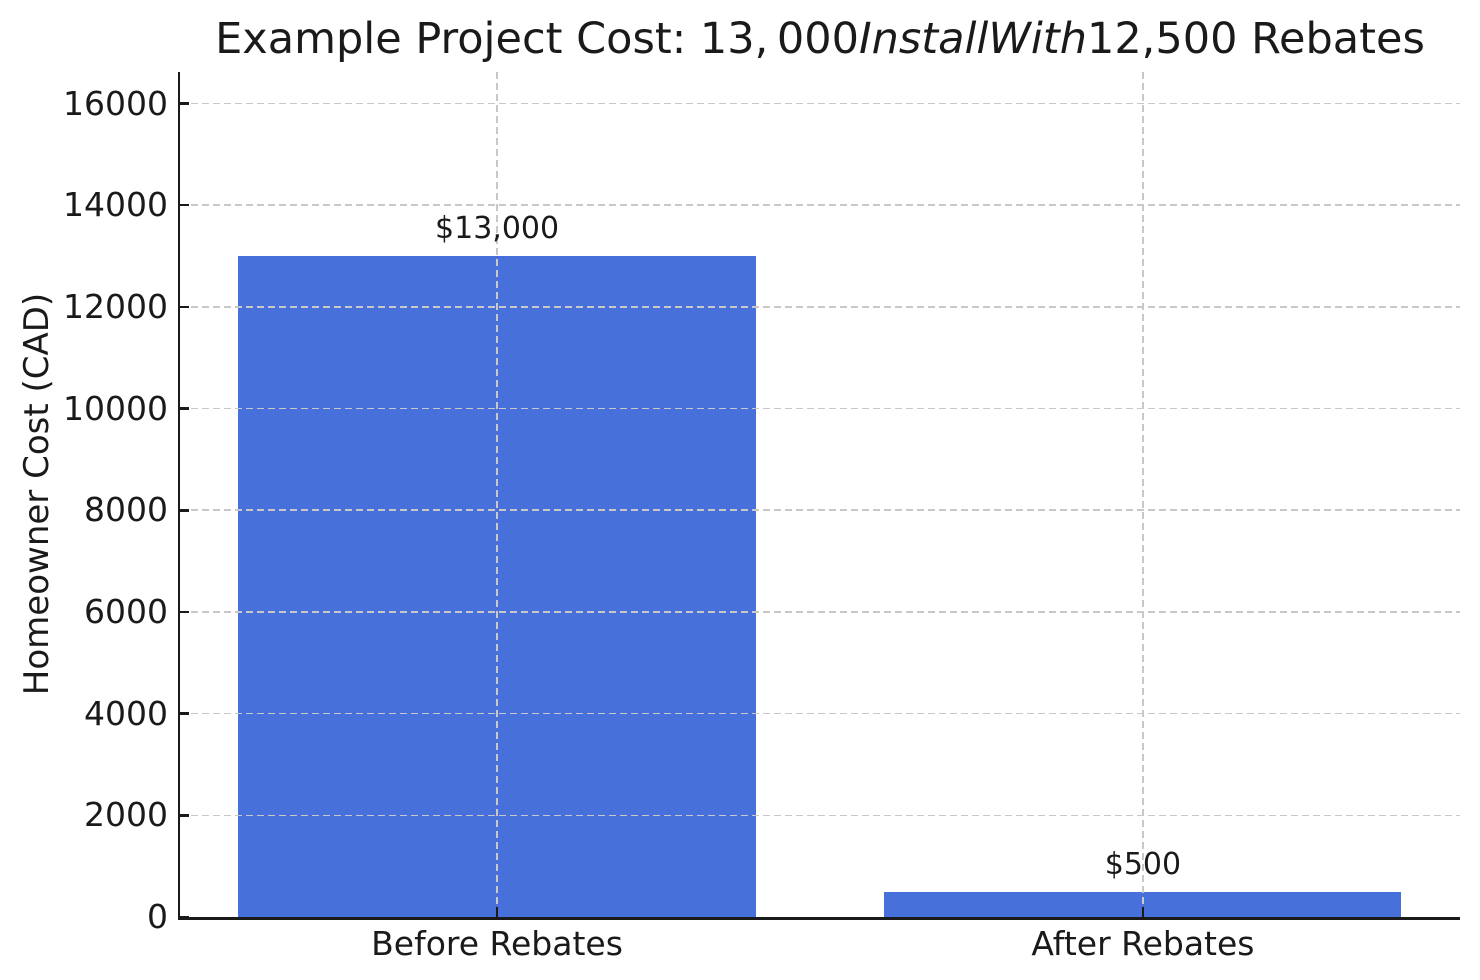  Describe the element at coordinates (115, 408) in the screenshot. I see `y-tick-label: 10000` at that location.